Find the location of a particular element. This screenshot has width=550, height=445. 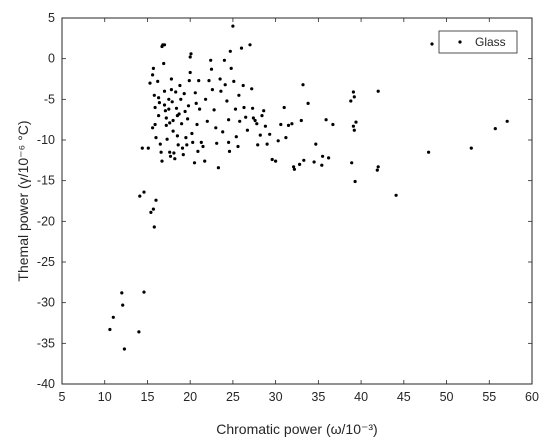

legend-marker is located at coordinates (460, 42).